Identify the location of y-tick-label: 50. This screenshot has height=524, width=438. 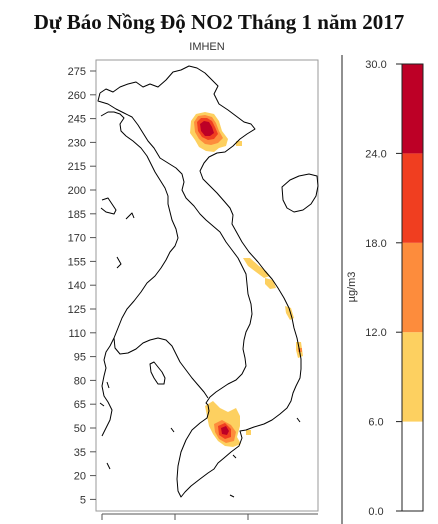
(80, 429).